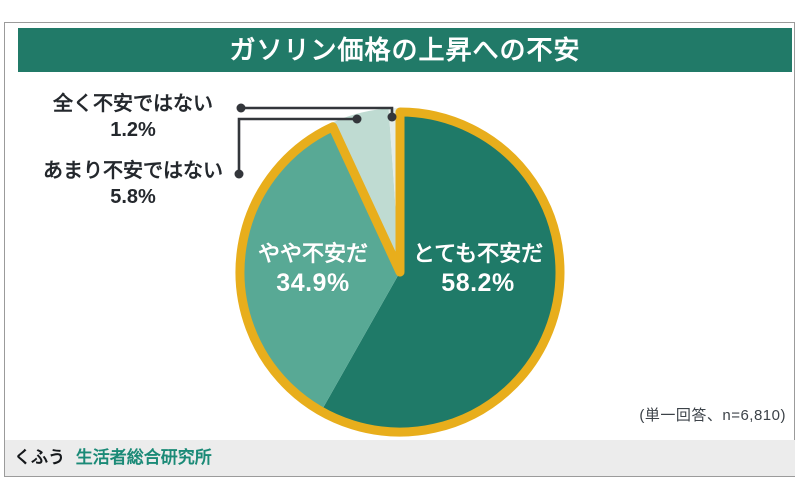 This screenshot has height=494, width=800. I want to click on callout-label-not-very-anxious: あまり不安ではない 5.8%, so click(133, 184).